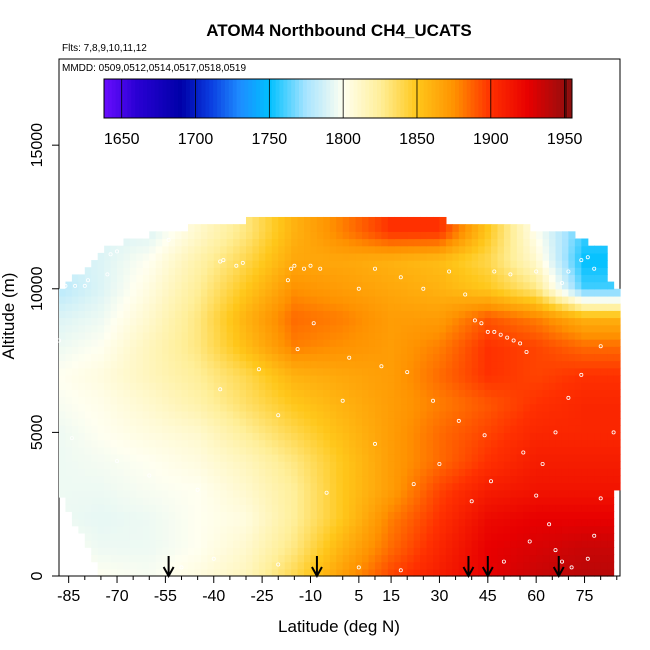  Describe the element at coordinates (338, 98) in the screenshot. I see `colorbar-frame` at that location.